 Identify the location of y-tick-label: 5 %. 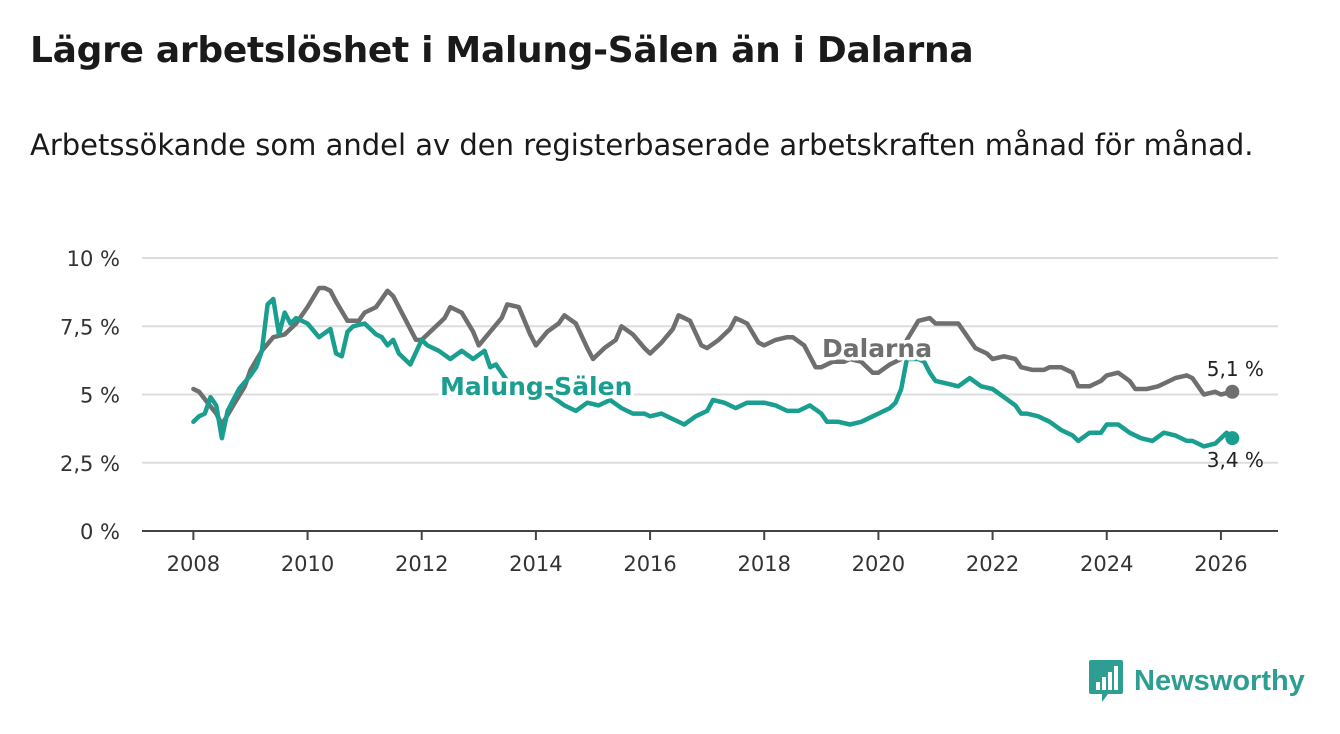
(100, 396).